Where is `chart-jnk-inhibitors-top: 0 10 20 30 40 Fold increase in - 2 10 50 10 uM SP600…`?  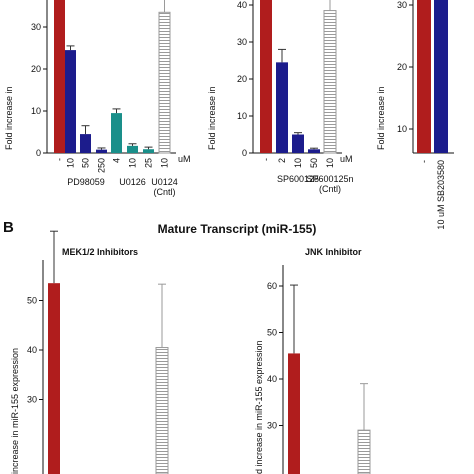
chart-jnk-inhibitors-top: 0 10 20 30 40 Fold increase in - 2 10 50 10 uM SP600… is located at coordinates (280, 97).